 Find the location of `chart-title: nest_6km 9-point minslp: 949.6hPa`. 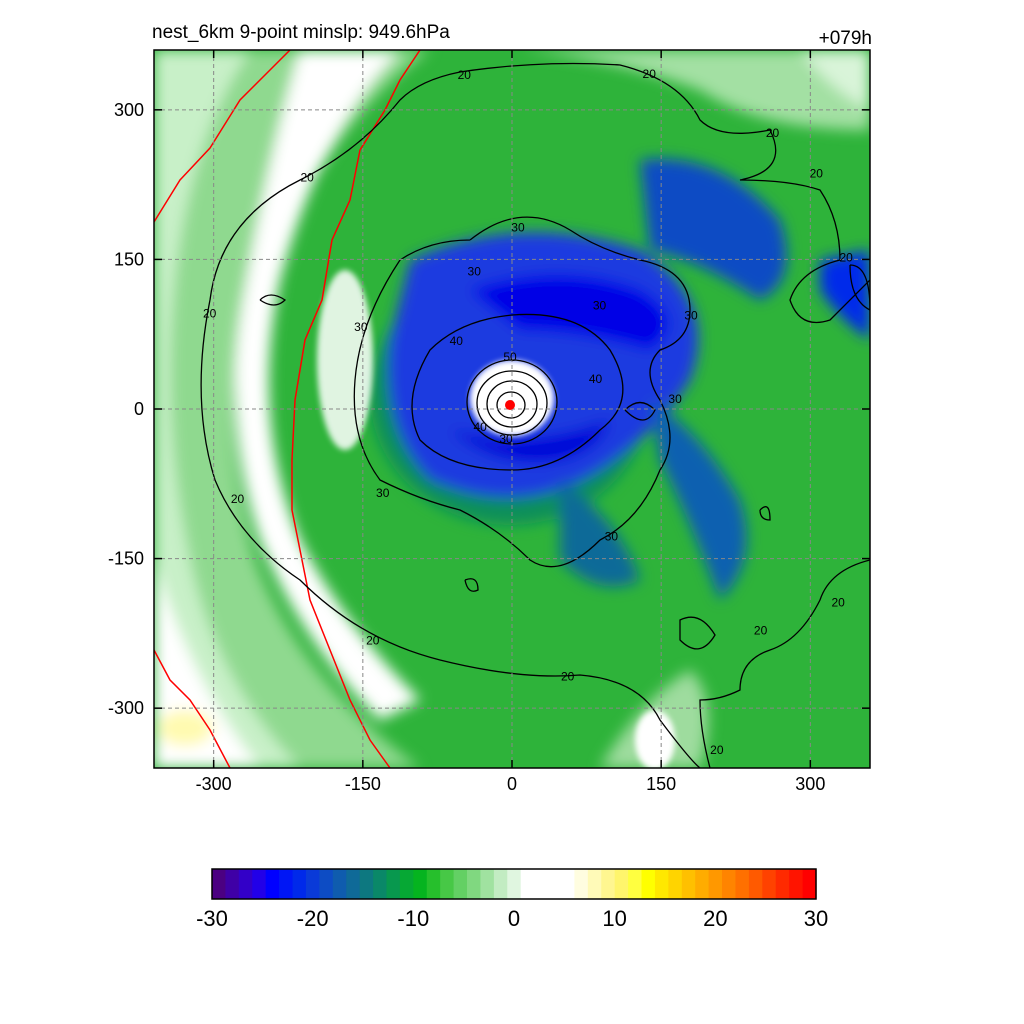

chart-title: nest_6km 9-point minslp: 949.6hPa is located at coordinates (301, 32).